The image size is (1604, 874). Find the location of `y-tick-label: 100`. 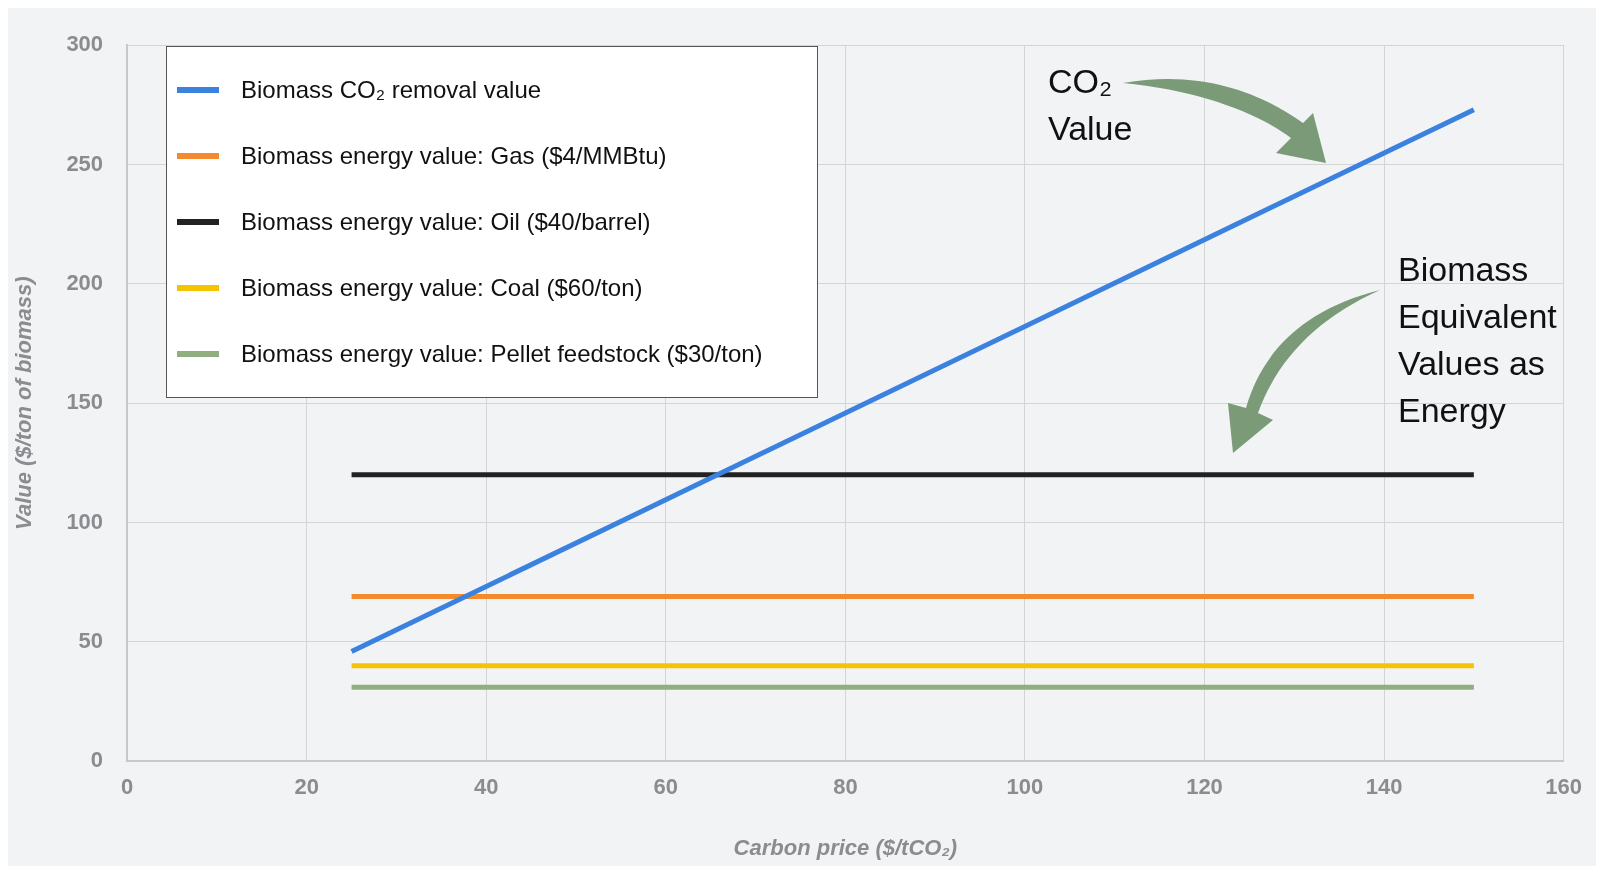

y-tick-label: 100 is located at coordinates (85, 521).